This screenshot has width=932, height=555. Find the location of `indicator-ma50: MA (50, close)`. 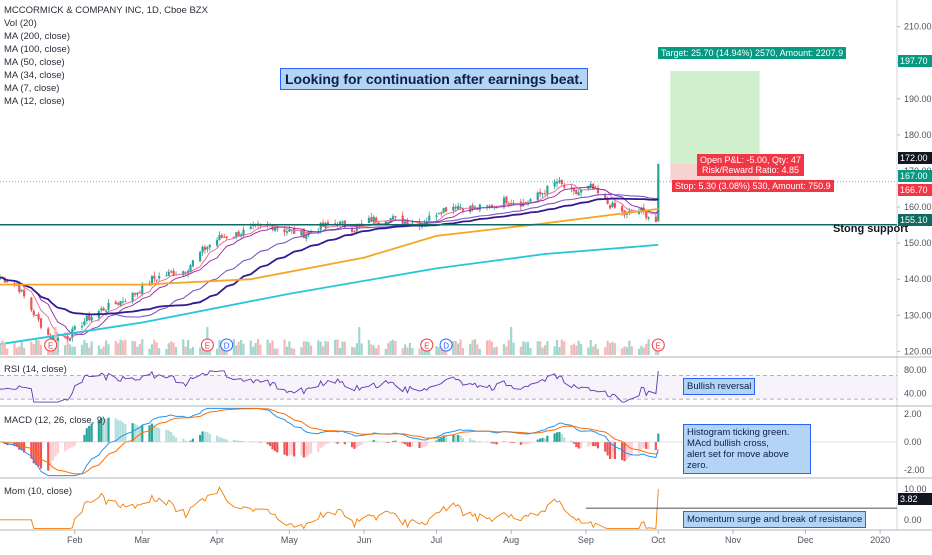

indicator-ma50: MA (50, close) is located at coordinates (106, 62).